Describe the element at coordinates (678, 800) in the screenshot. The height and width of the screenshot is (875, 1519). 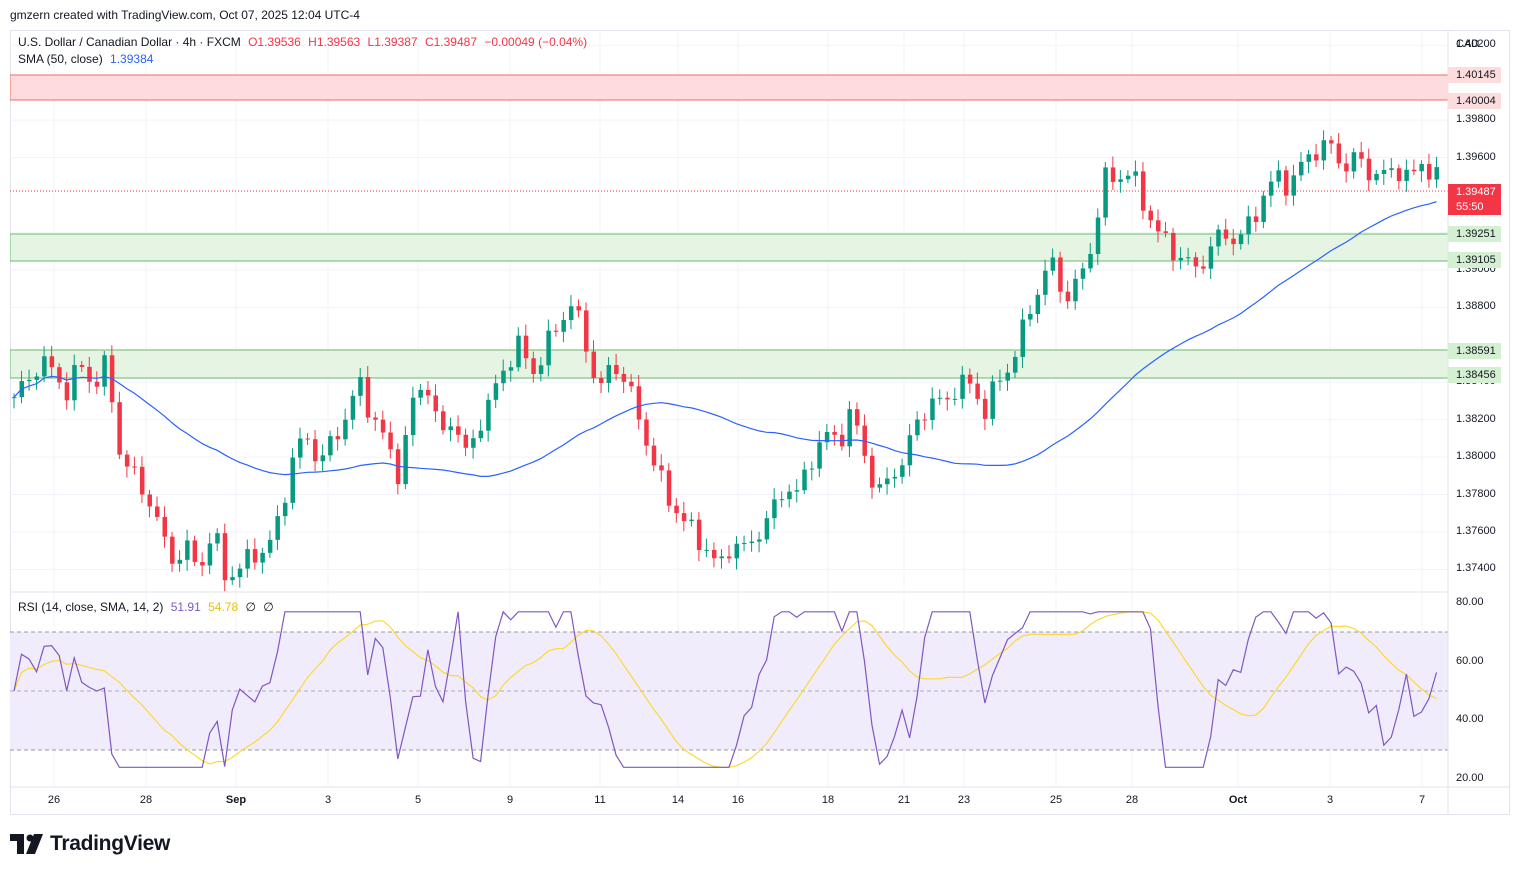
I see `time-axis-label: 14` at that location.